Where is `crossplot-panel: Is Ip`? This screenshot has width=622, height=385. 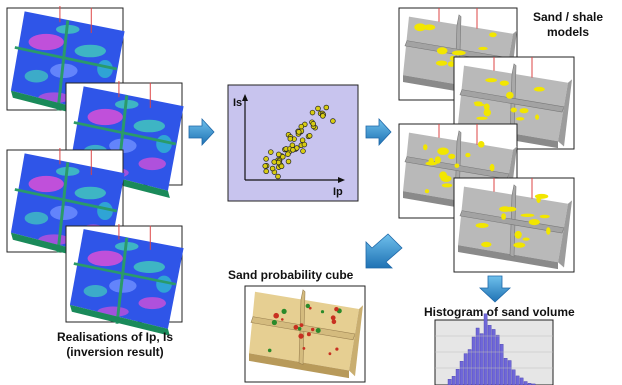
crossplot-panel: Is Ip is located at coordinates (293, 143).